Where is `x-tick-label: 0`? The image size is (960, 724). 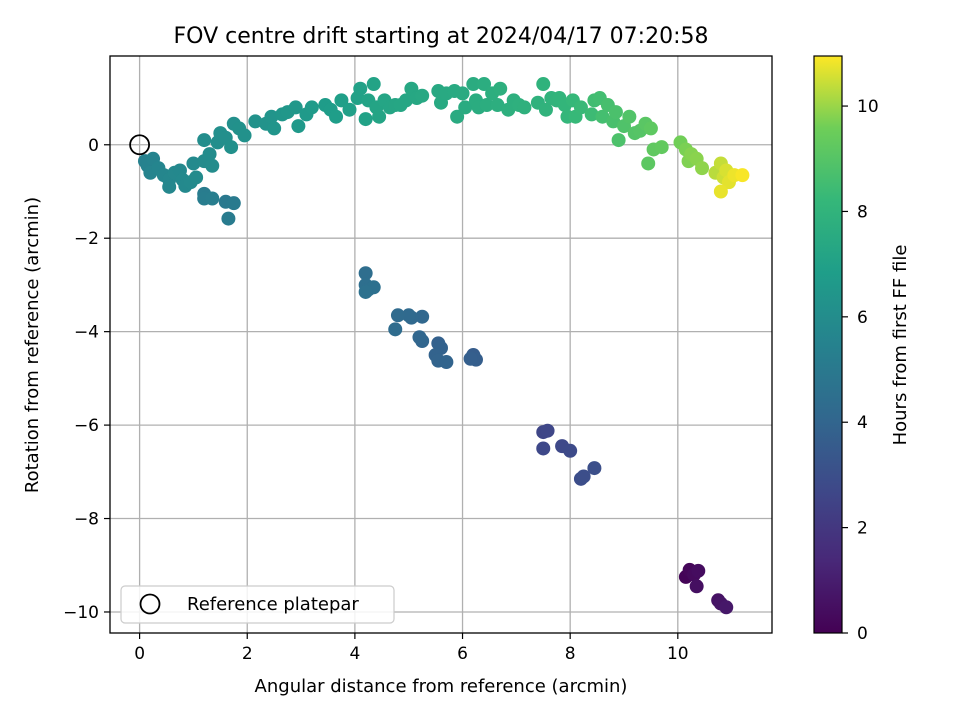 x-tick-label: 0 is located at coordinates (139, 654).